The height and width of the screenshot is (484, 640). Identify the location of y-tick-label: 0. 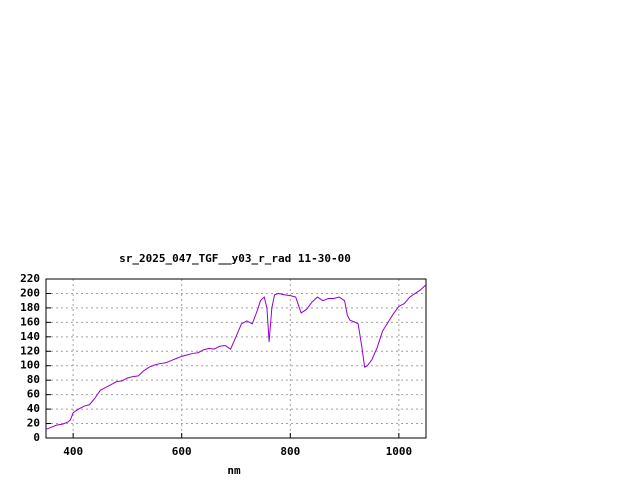
(36, 437).